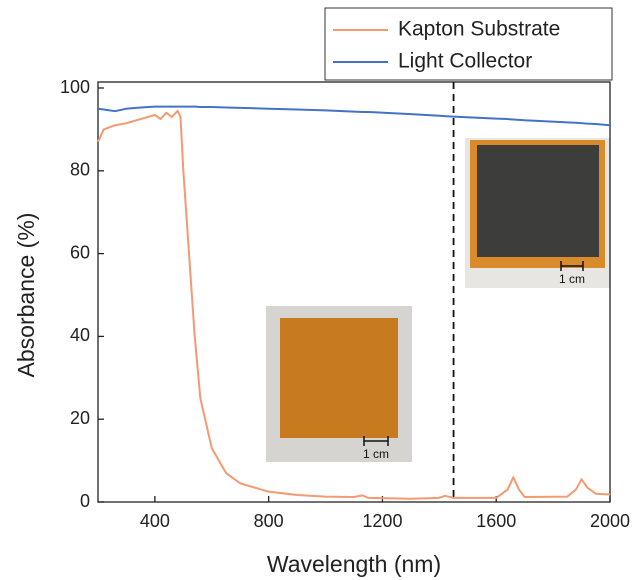  What do you see at coordinates (75, 87) in the screenshot?
I see `y-tick-label: 100` at bounding box center [75, 87].